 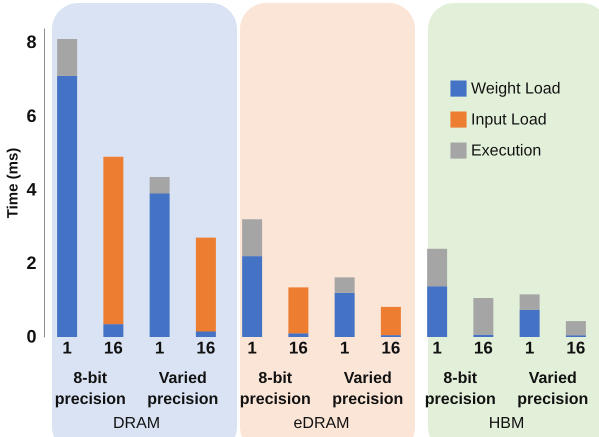 What do you see at coordinates (31, 116) in the screenshot?
I see `y-tick-label: 6` at bounding box center [31, 116].